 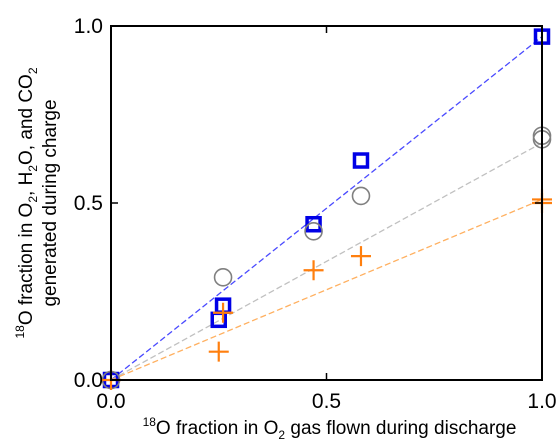 I want to click on y-axis-title-line1: 18O fraction in O2, H2O, and CO2, so click(x=26, y=202).